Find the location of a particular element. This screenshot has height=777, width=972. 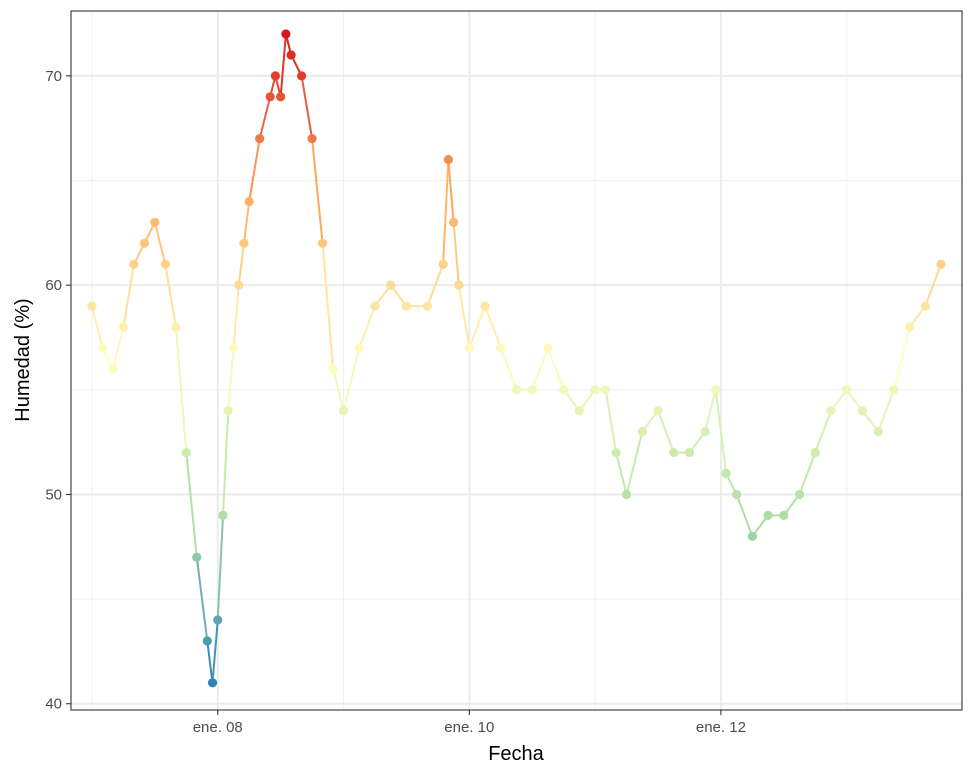

y-tick-label: 70 is located at coordinates (53, 76).